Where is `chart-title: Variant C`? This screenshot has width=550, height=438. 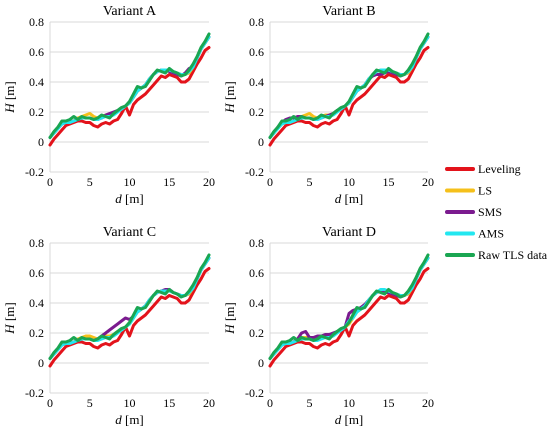
chart-title: Variant C is located at coordinates (129, 232).